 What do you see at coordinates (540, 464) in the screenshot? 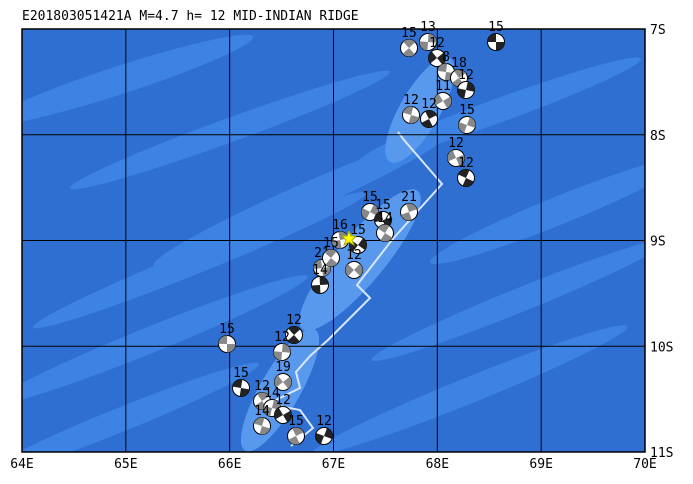
I see `lon-label: 69E` at bounding box center [540, 464].